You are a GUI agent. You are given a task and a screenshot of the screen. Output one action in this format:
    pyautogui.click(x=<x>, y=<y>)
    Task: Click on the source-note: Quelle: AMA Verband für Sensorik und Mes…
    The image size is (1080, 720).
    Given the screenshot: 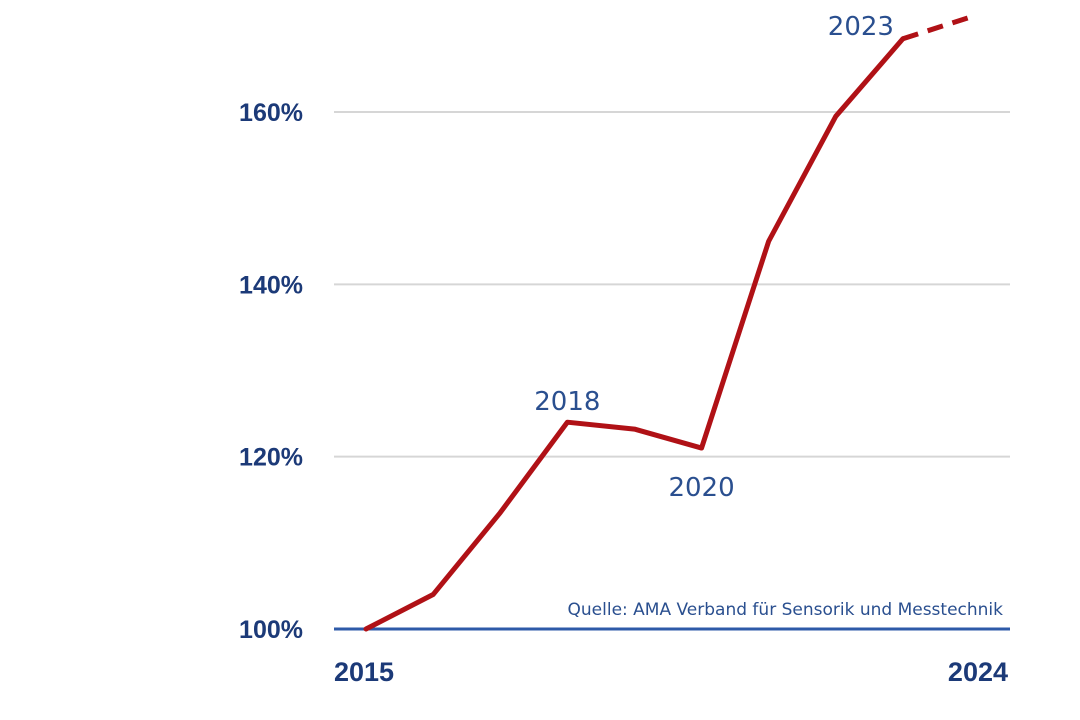 What is the action you would take?
    pyautogui.click(x=786, y=610)
    